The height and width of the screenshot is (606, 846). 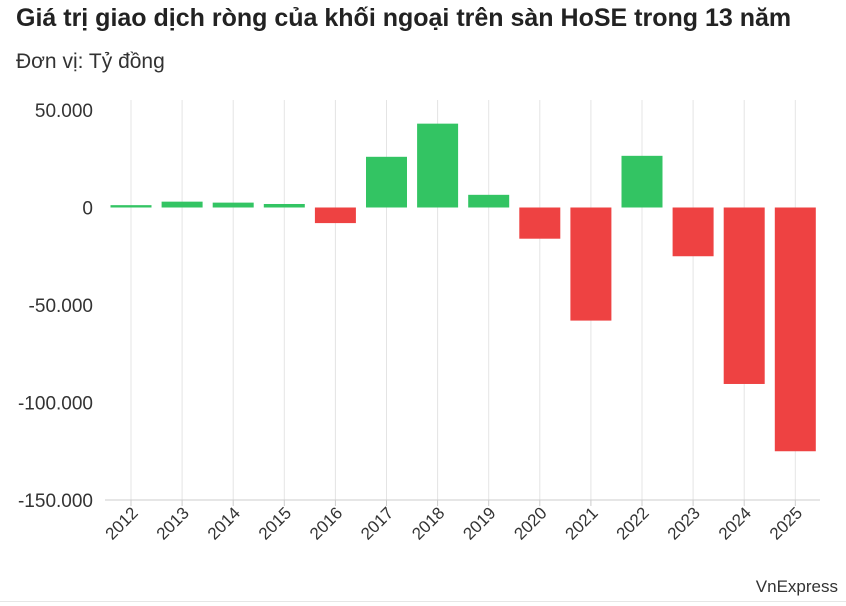 I want to click on y-axis-ticks: 50.000 0 -50.000 -100.000 -150.000, so click(x=55, y=306).